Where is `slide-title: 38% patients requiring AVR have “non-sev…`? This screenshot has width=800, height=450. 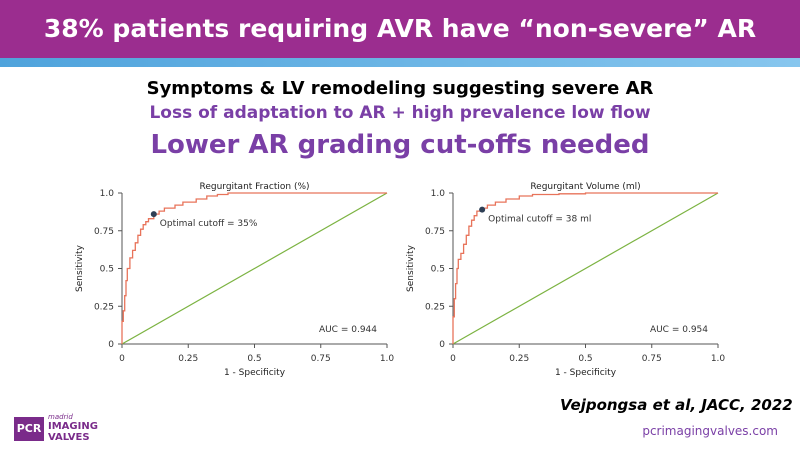 slide-title: 38% patients requiring AVR have “non-sev… is located at coordinates (400, 28).